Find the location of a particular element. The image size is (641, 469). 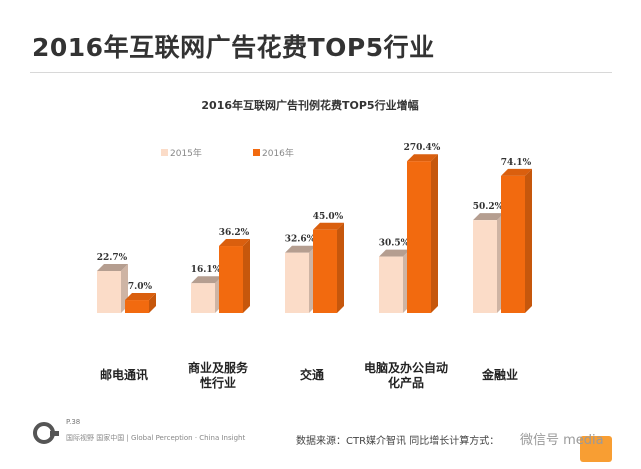

bar-2016: 36.2% is located at coordinates (234, 270).